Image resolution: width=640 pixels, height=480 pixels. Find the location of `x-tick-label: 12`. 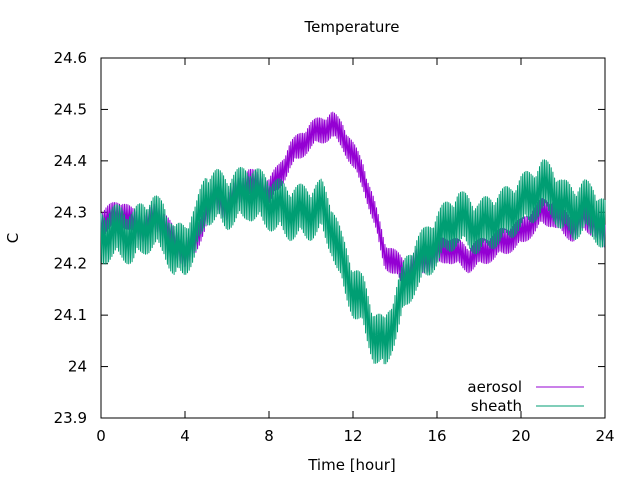

x-tick-label: 12 is located at coordinates (352, 436).